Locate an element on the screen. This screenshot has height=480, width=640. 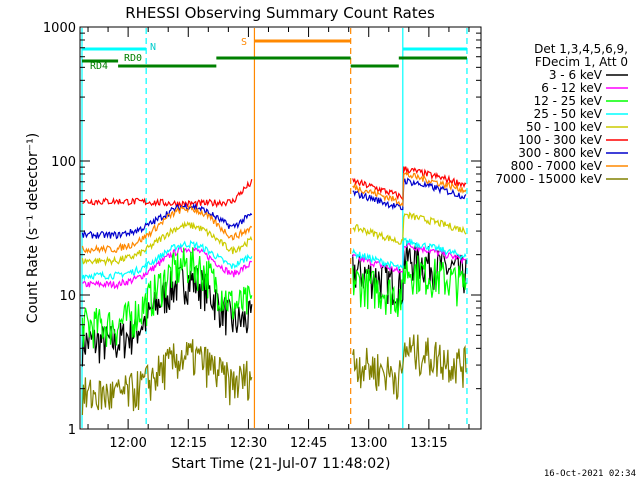
y-tick-label: 100 is located at coordinates (63, 162).